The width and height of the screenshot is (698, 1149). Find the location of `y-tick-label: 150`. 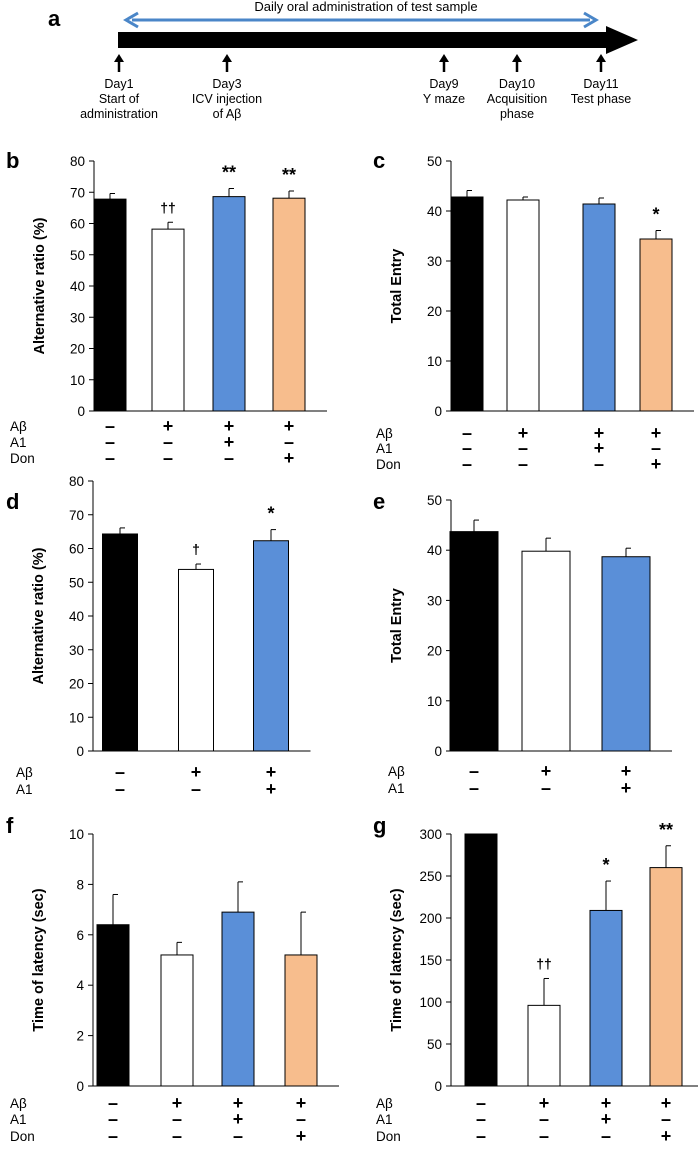

y-tick-label: 150 is located at coordinates (430, 960).